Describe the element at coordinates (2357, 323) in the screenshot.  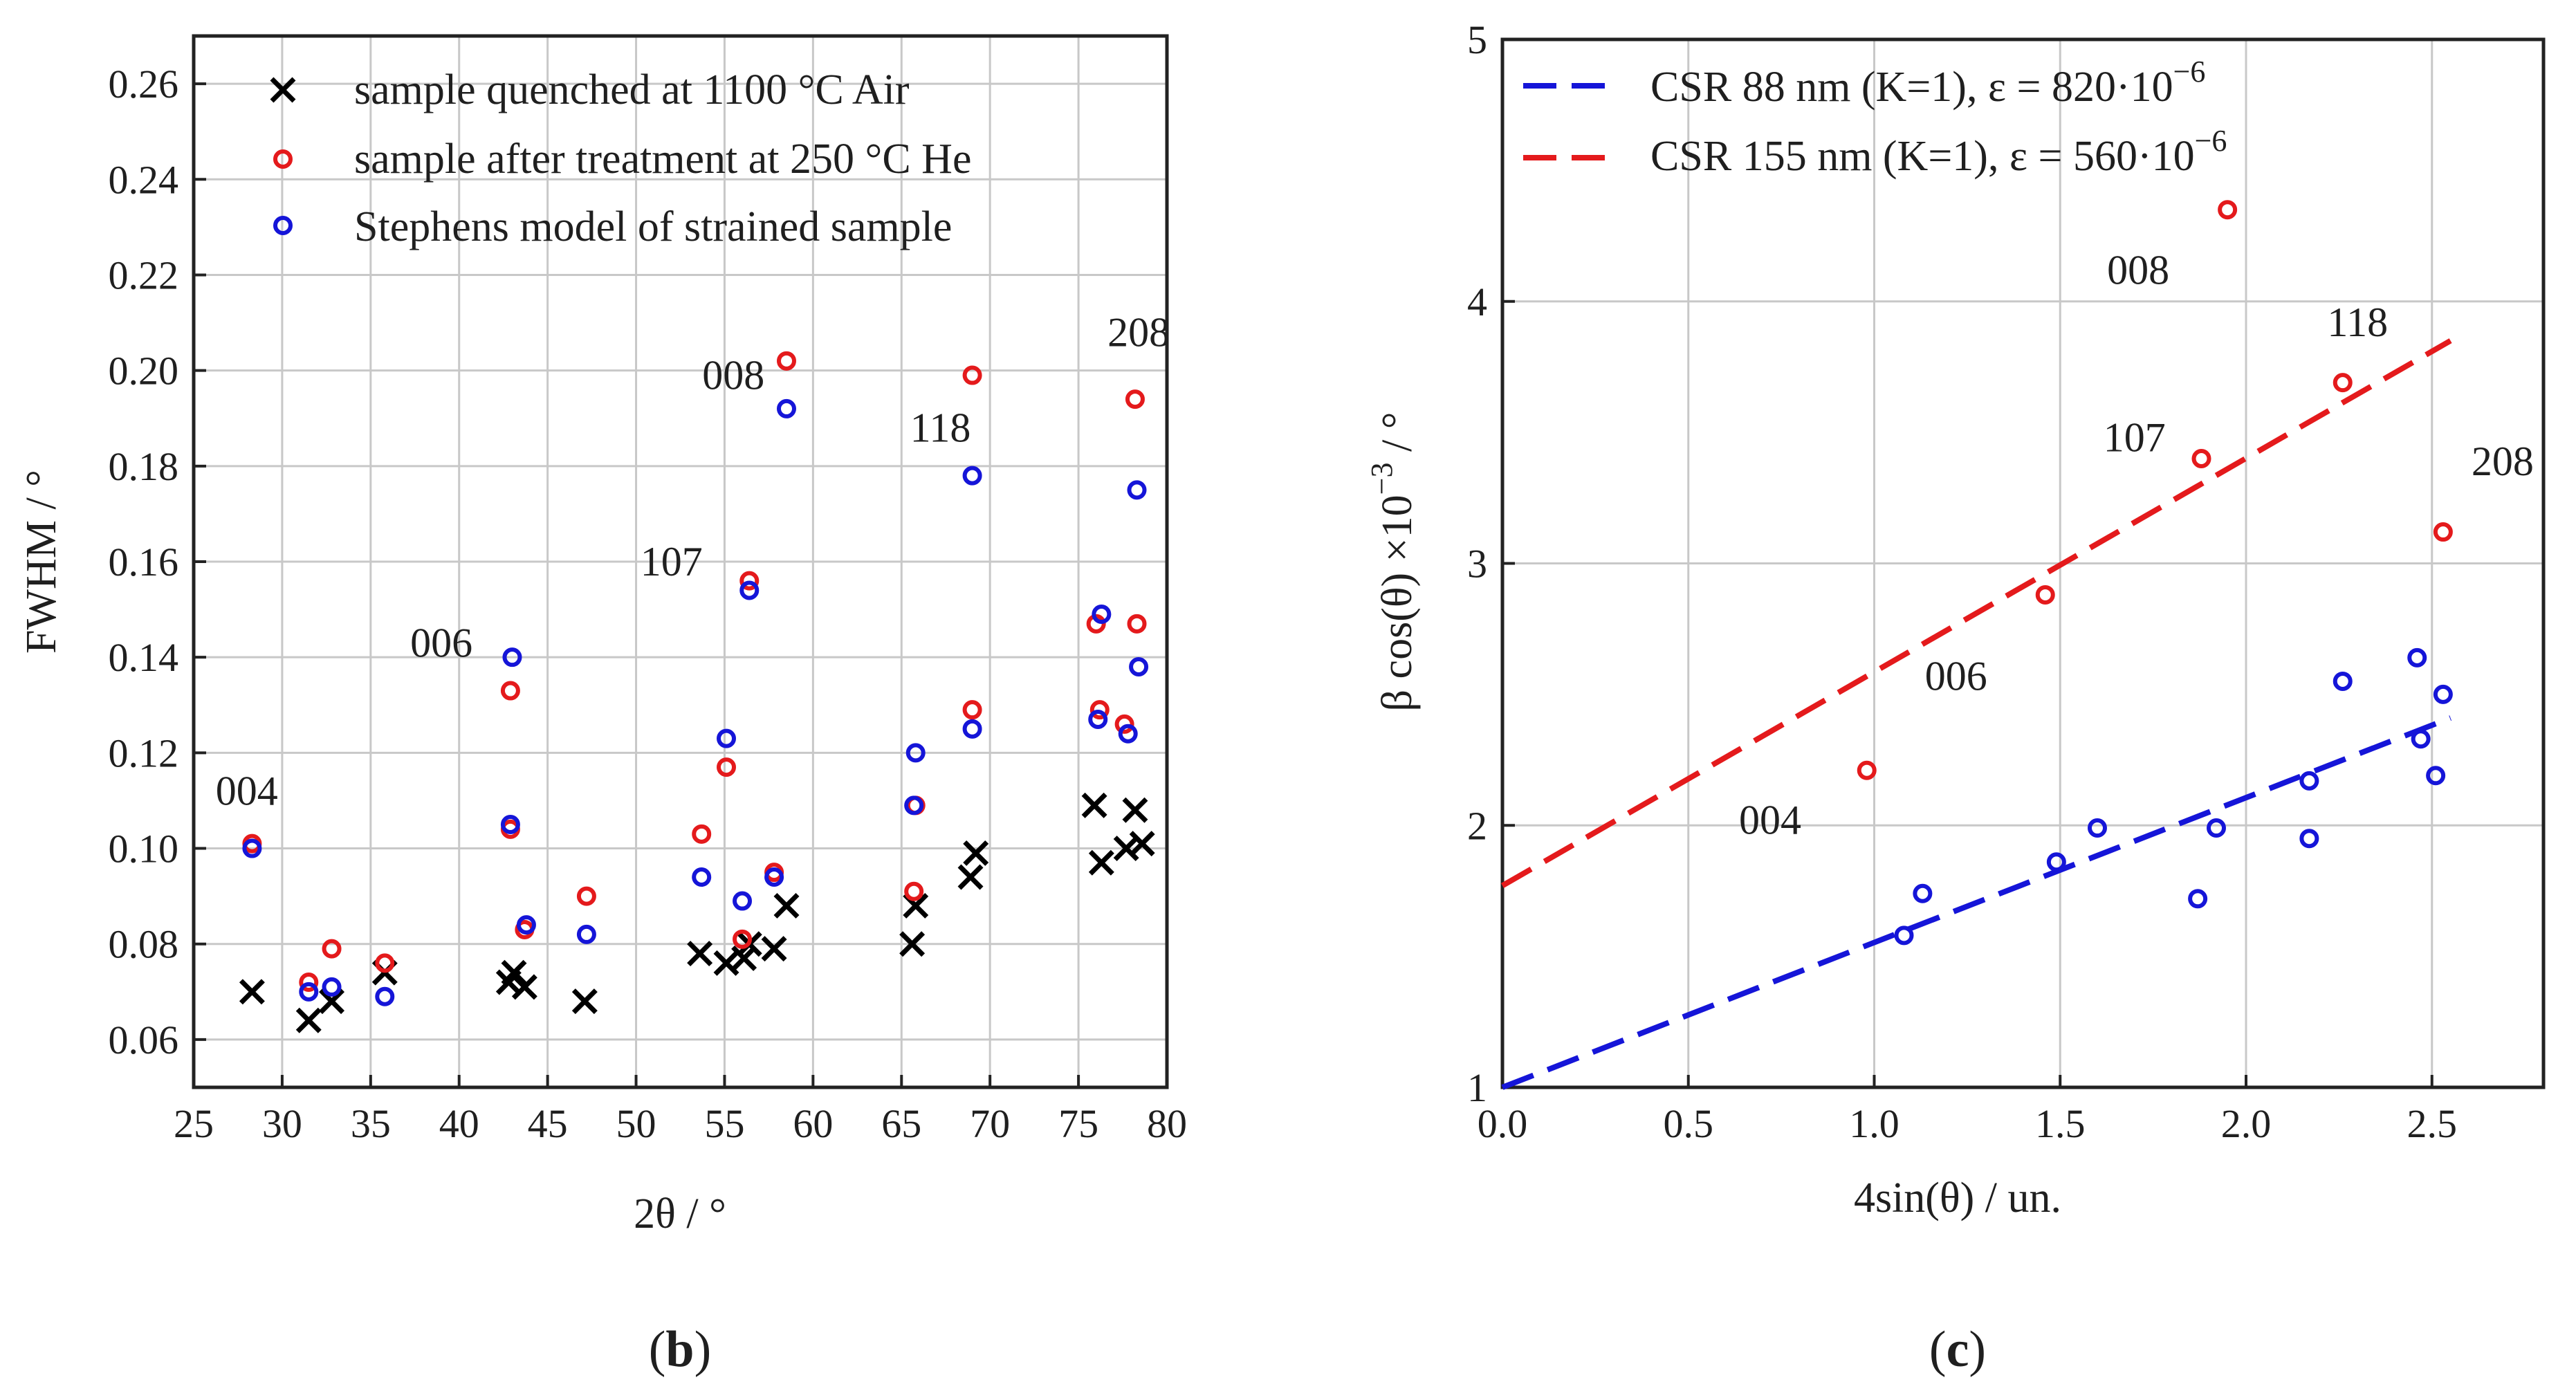
I see `panel-c-peak-label-118: 118` at that location.